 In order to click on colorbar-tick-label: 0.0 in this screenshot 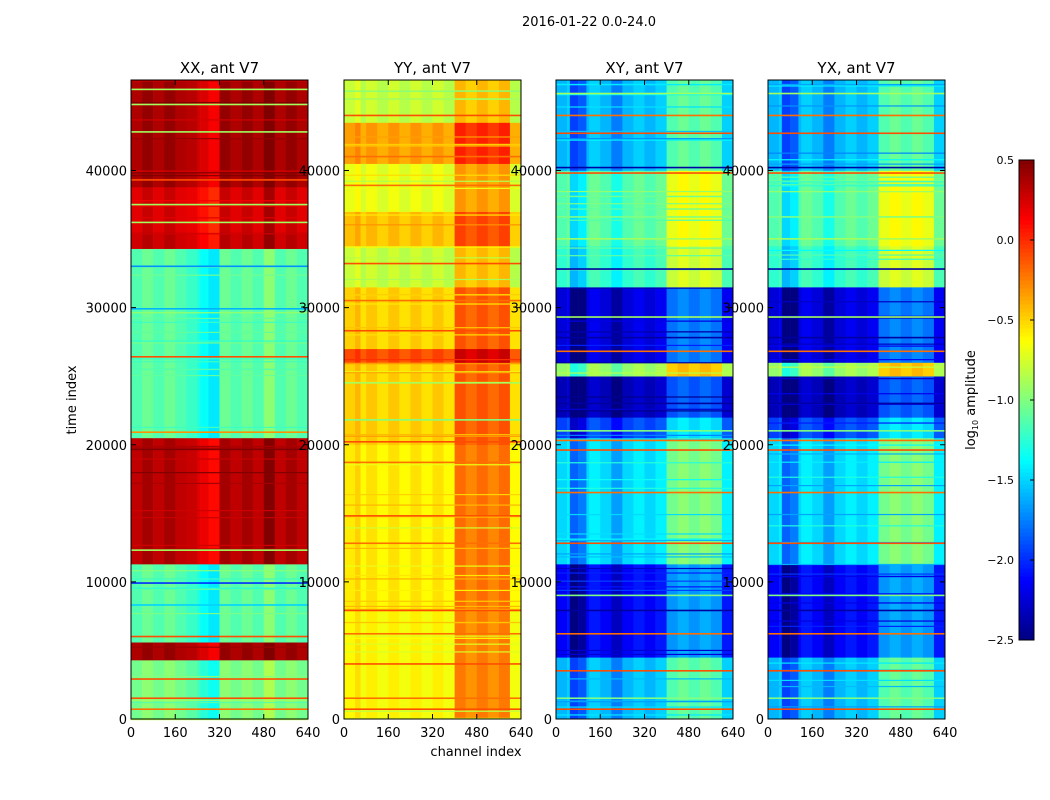, I will do `click(1006, 240)`.